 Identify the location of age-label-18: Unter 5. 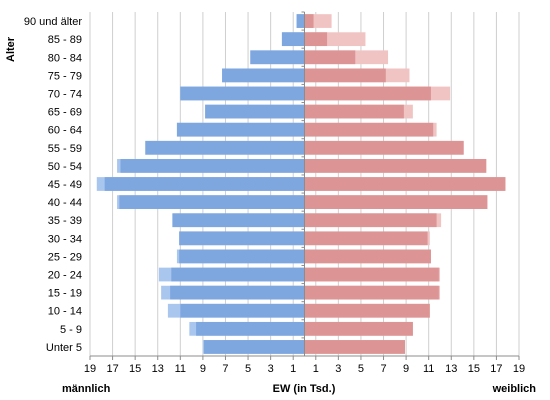
(64, 348).